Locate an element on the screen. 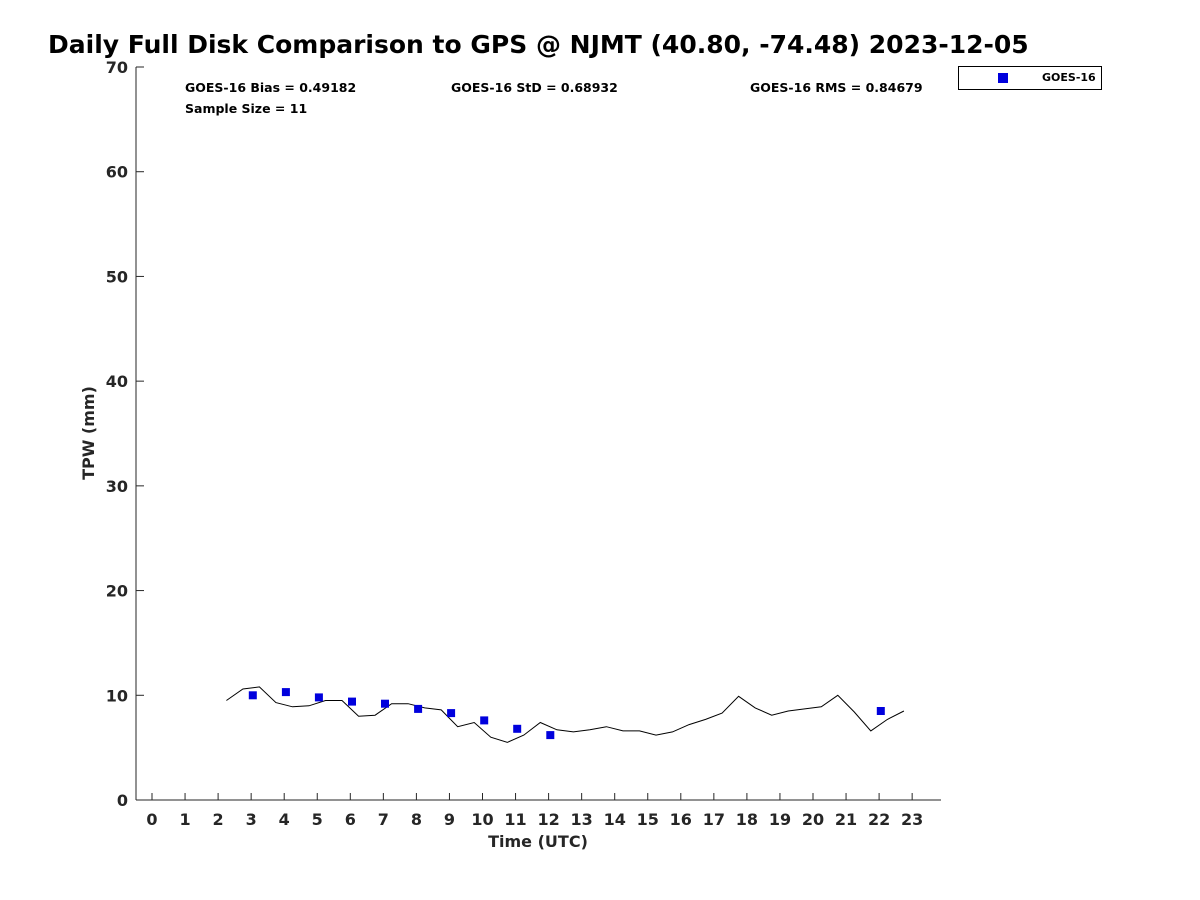 Image resolution: width=1200 pixels, height=900 pixels. x-tick-label: 5 is located at coordinates (317, 819).